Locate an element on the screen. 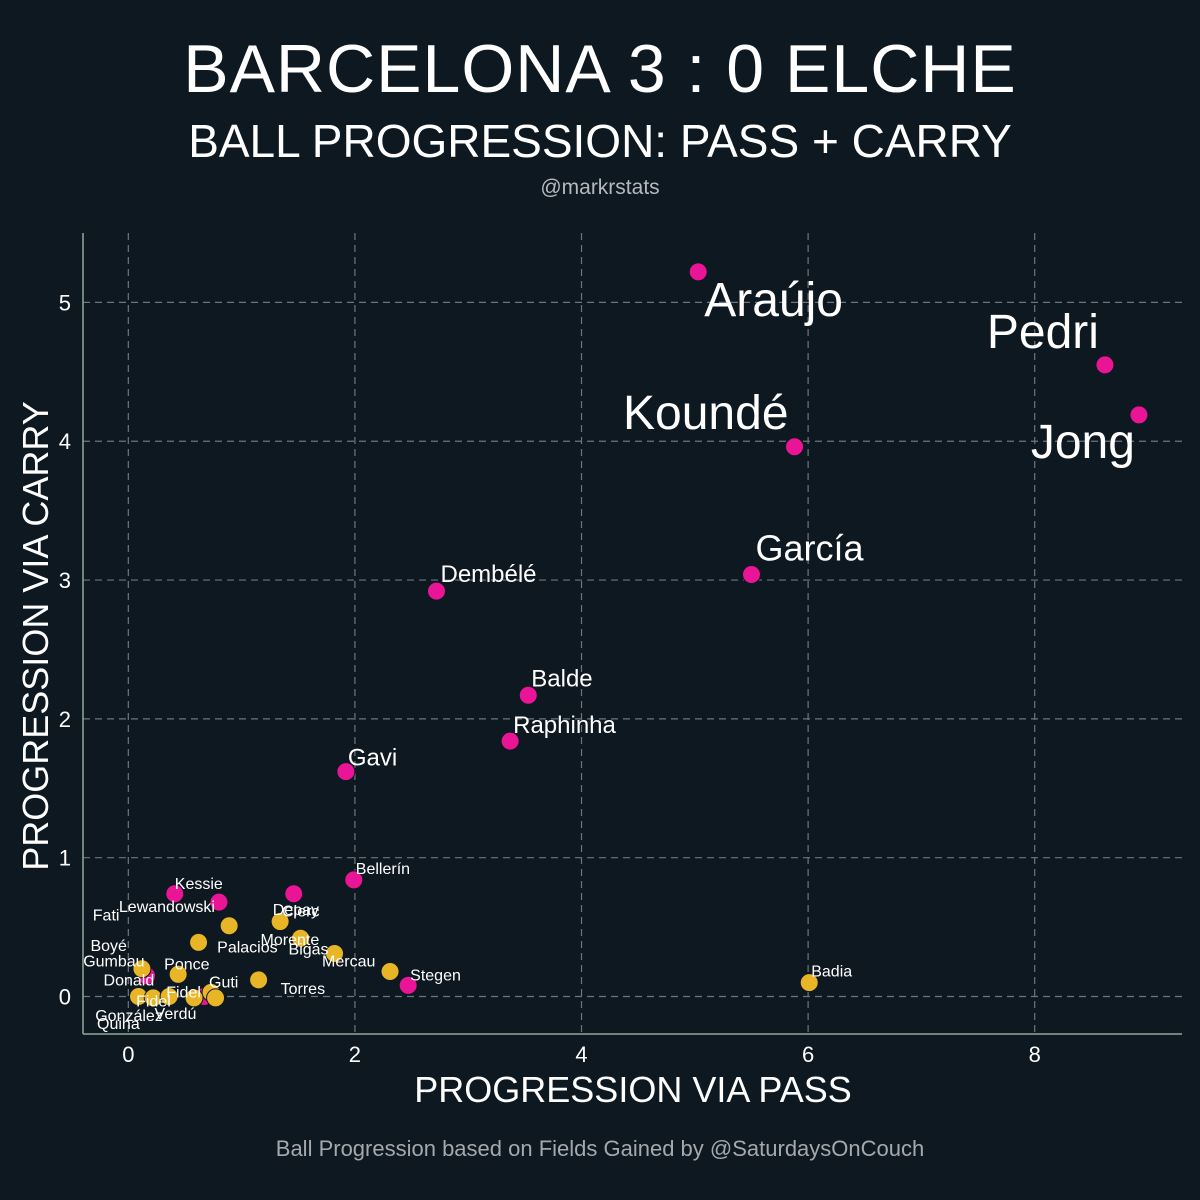 This screenshot has height=1200, width=1200. point-label: Jong is located at coordinates (1083, 442).